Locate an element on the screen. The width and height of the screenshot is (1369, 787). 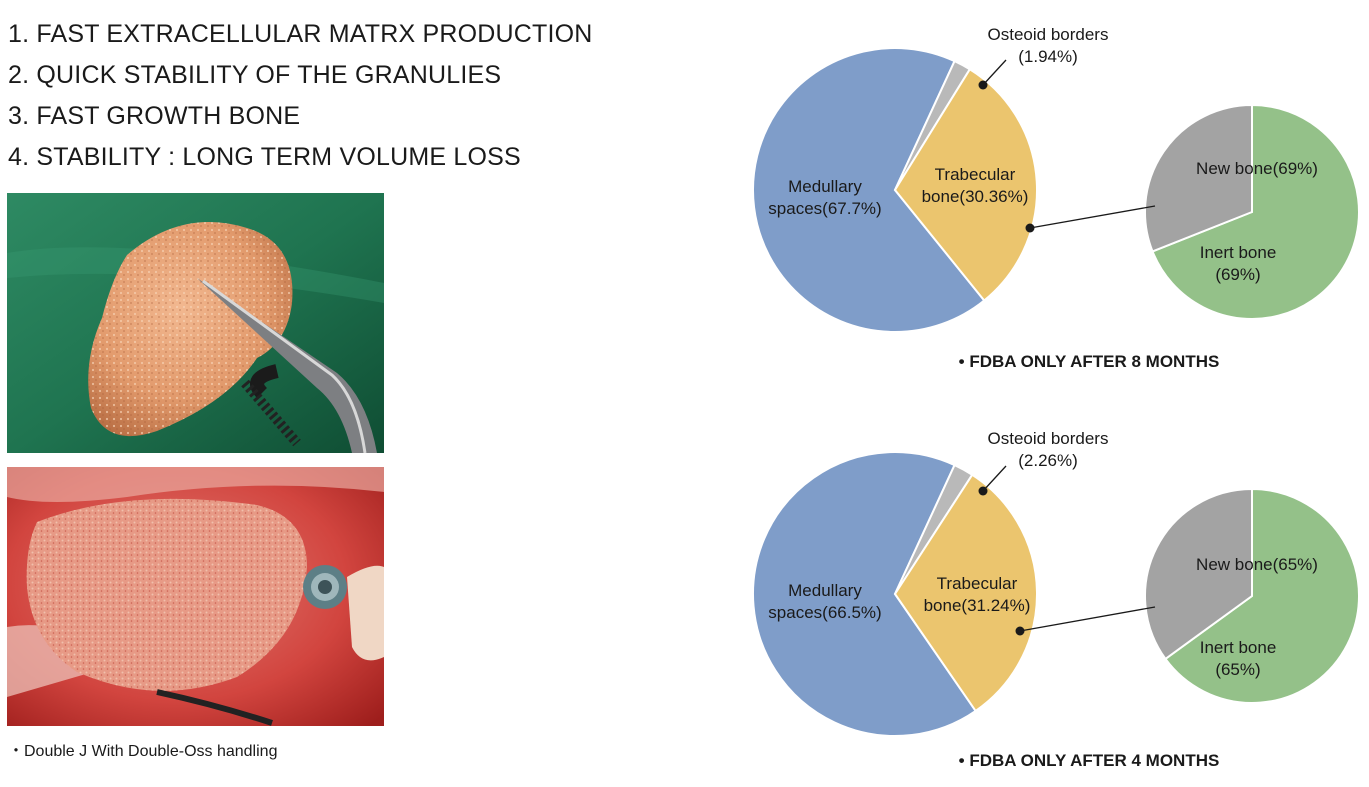
slice-label-line: bone(31.24%) is located at coordinates (977, 605).